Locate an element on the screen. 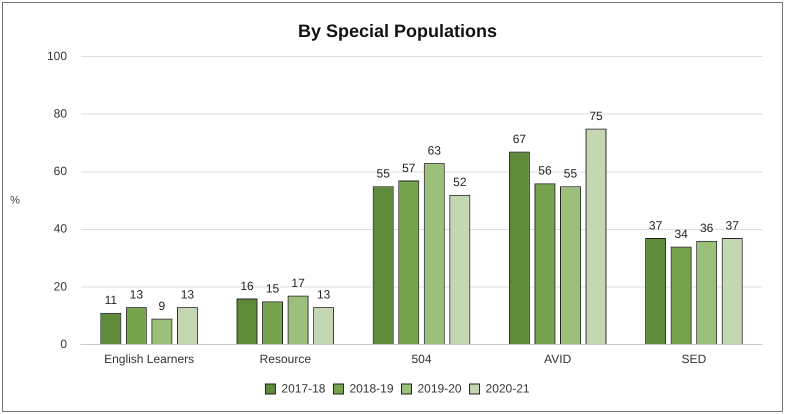 The width and height of the screenshot is (785, 414). data-label: 36 is located at coordinates (707, 228).